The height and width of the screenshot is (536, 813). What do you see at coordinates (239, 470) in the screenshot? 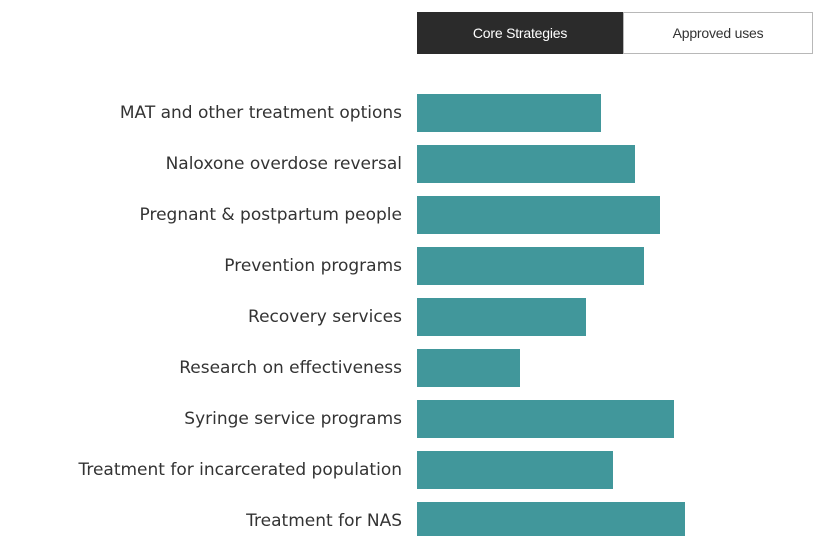
I see `category-label: Treatment for incarcerated population` at bounding box center [239, 470].